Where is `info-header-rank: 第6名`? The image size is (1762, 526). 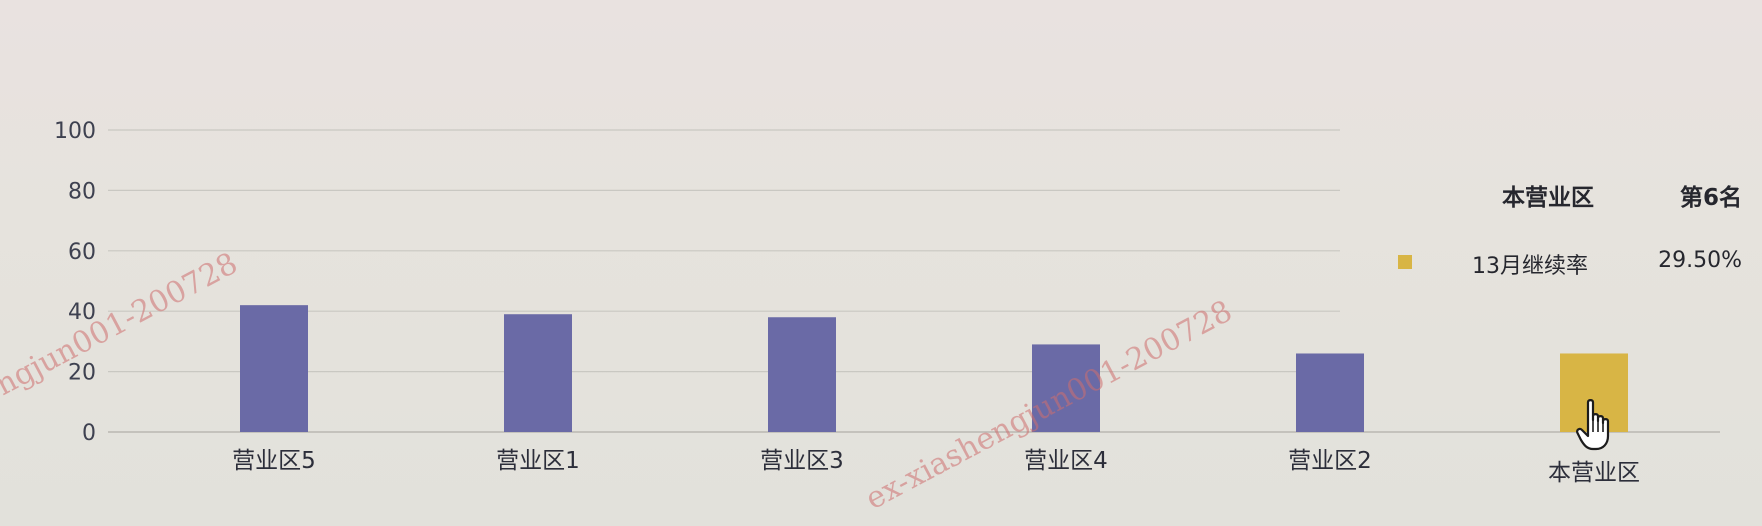 info-header-rank: 第6名 is located at coordinates (1710, 198).